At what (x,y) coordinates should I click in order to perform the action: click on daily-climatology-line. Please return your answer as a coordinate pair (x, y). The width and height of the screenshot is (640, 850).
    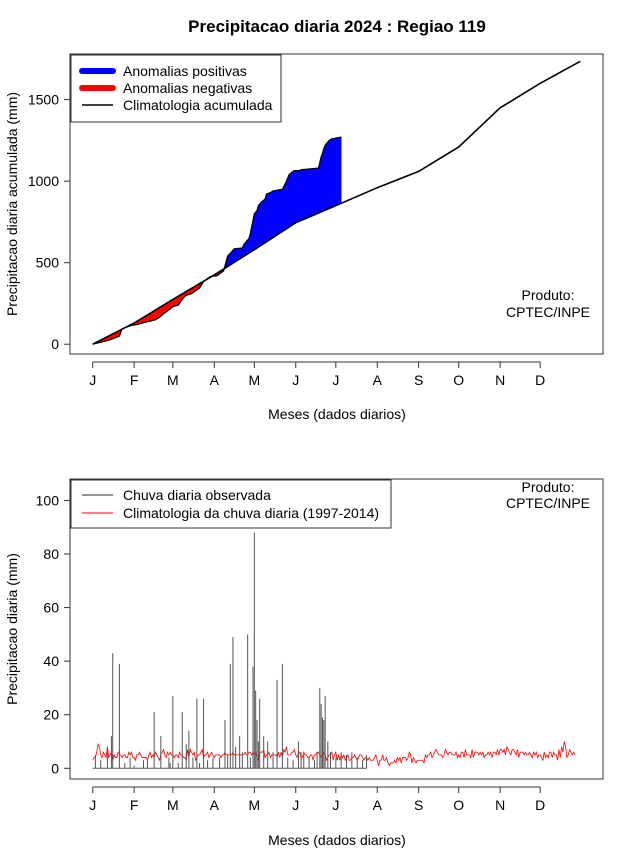
    Looking at the image, I should click on (334, 754).